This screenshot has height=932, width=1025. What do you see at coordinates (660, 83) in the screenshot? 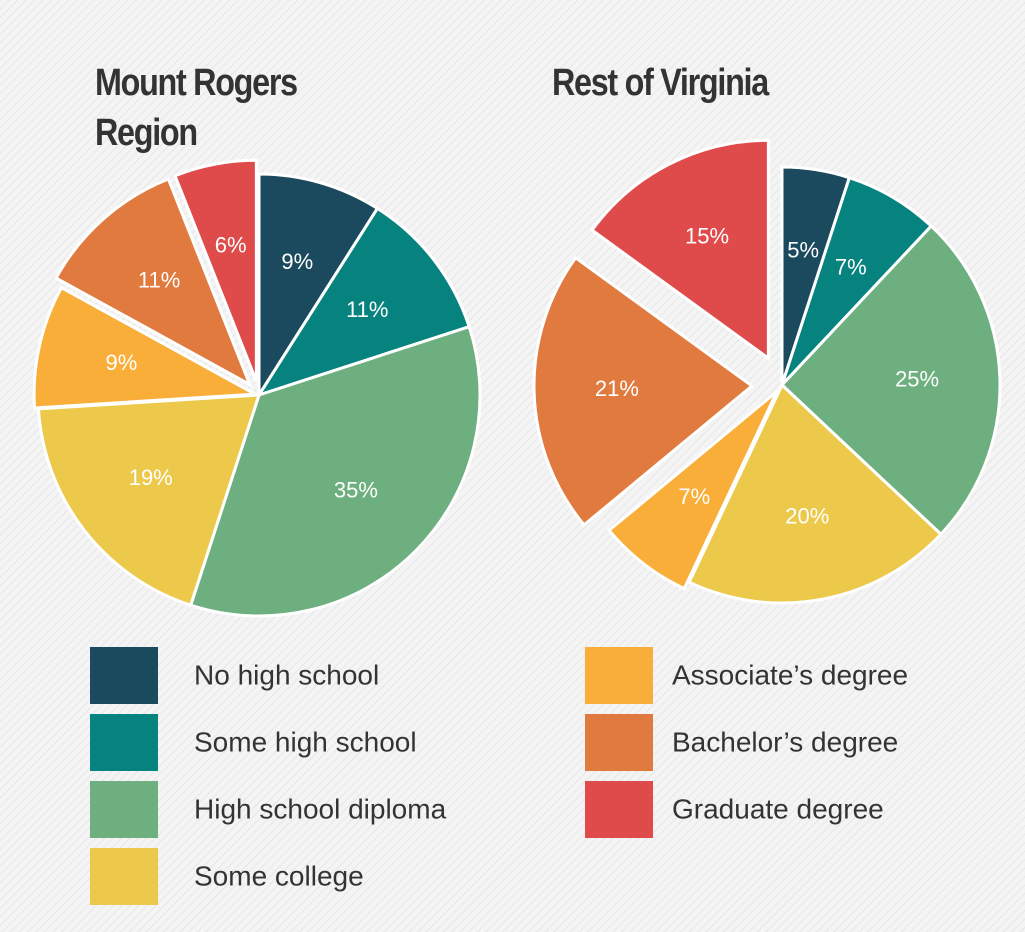
I see `chart-title: Rest of Virginia` at bounding box center [660, 83].